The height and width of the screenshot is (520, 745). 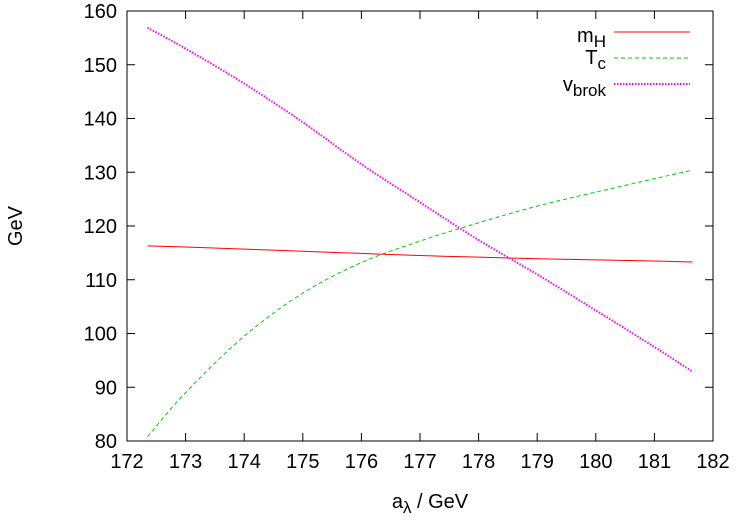 I want to click on x-tick-label: 176, so click(x=361, y=462).